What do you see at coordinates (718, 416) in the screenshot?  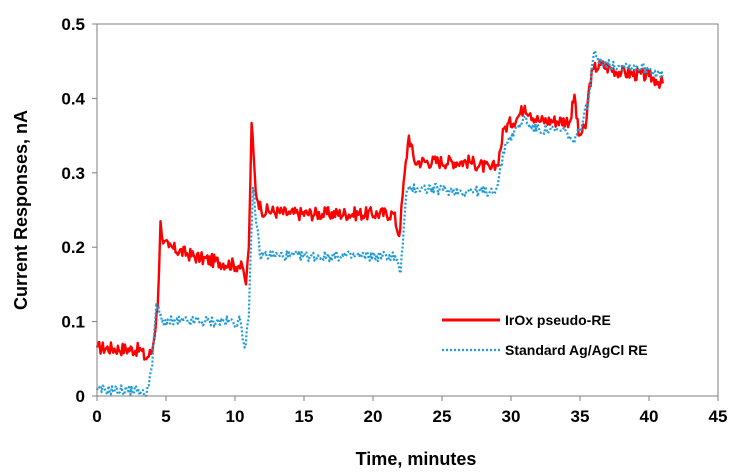 I see `x-tick-label: 45` at bounding box center [718, 416].